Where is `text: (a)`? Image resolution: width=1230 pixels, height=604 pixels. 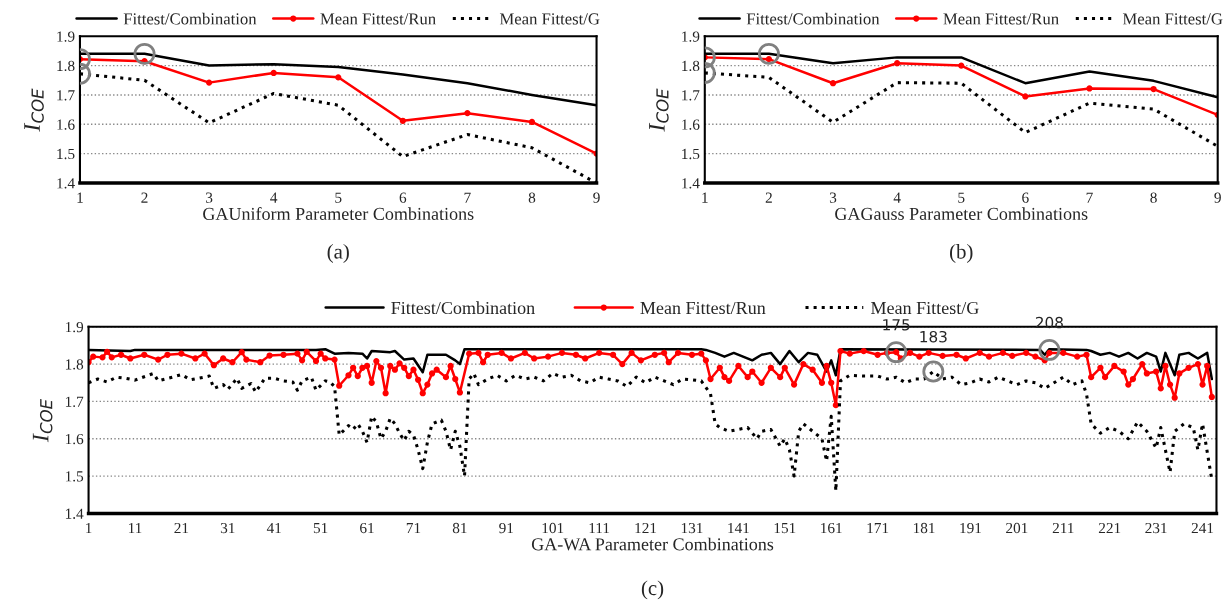
text: (a) is located at coordinates (338, 253).